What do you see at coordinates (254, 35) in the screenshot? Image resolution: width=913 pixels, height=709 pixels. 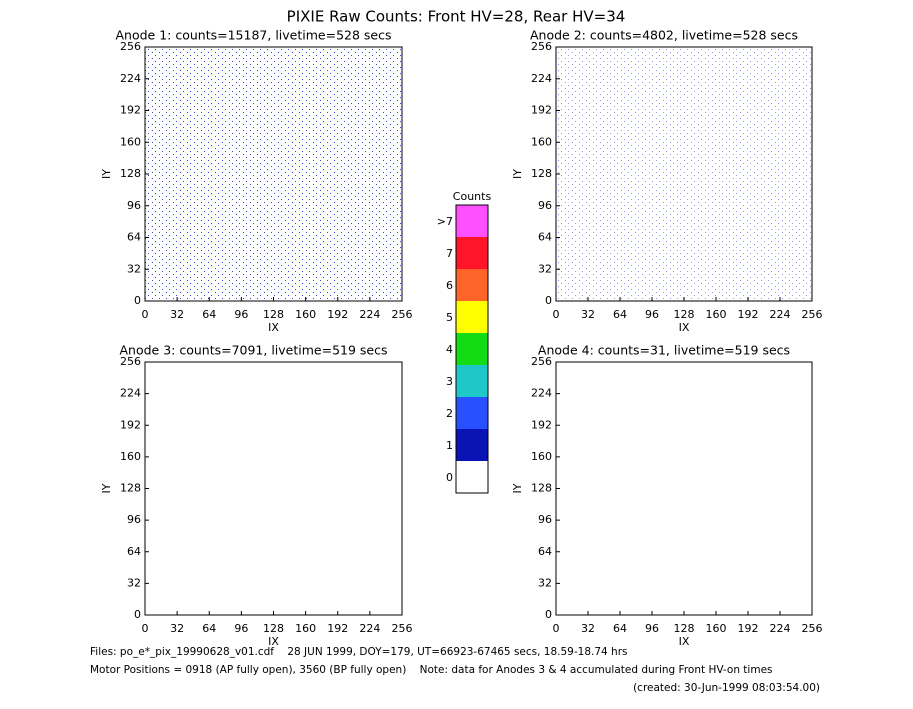 I see `panel-title: Anode 1: counts=15187, livetime=528 secs` at bounding box center [254, 35].